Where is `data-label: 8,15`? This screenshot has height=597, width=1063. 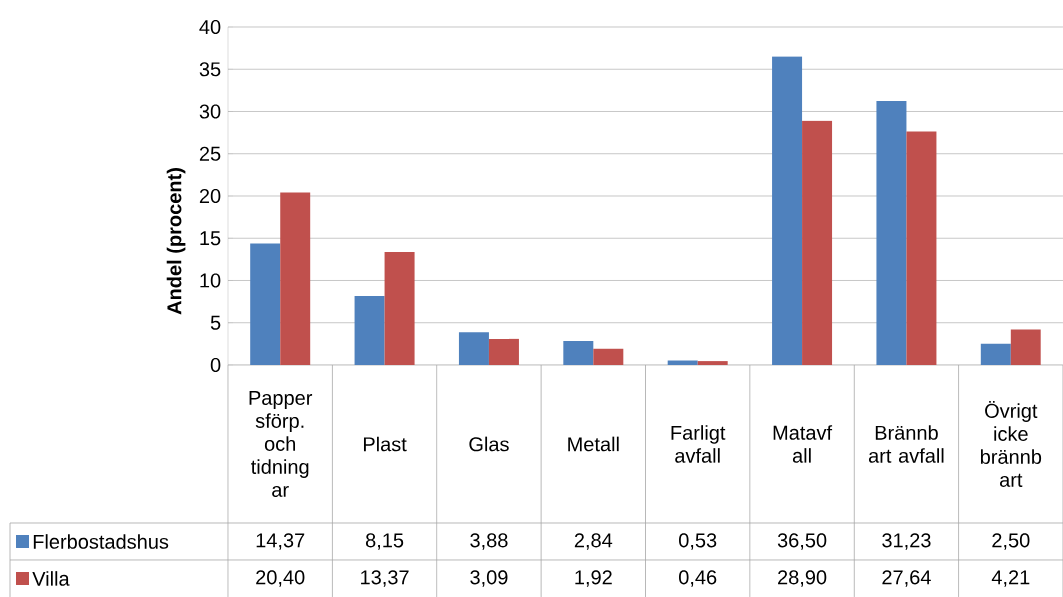 data-label: 8,15 is located at coordinates (384, 541).